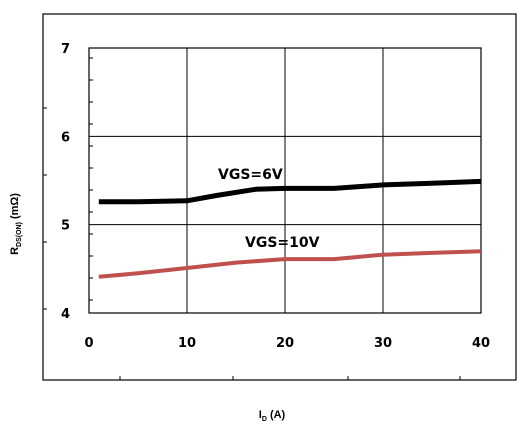  What do you see at coordinates (269, 209) in the screenshot?
I see `series-labels: VGS=6V VGS=10V` at bounding box center [269, 209].